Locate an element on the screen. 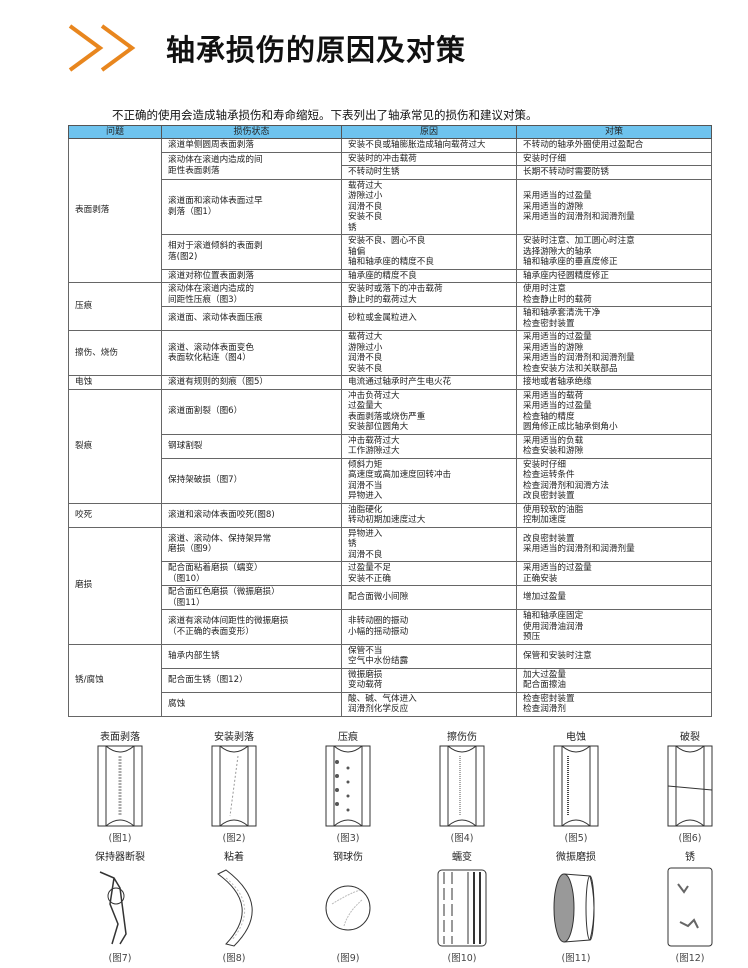 This screenshot has height=968, width=748. figure-label: 压痕 is located at coordinates (348, 737).